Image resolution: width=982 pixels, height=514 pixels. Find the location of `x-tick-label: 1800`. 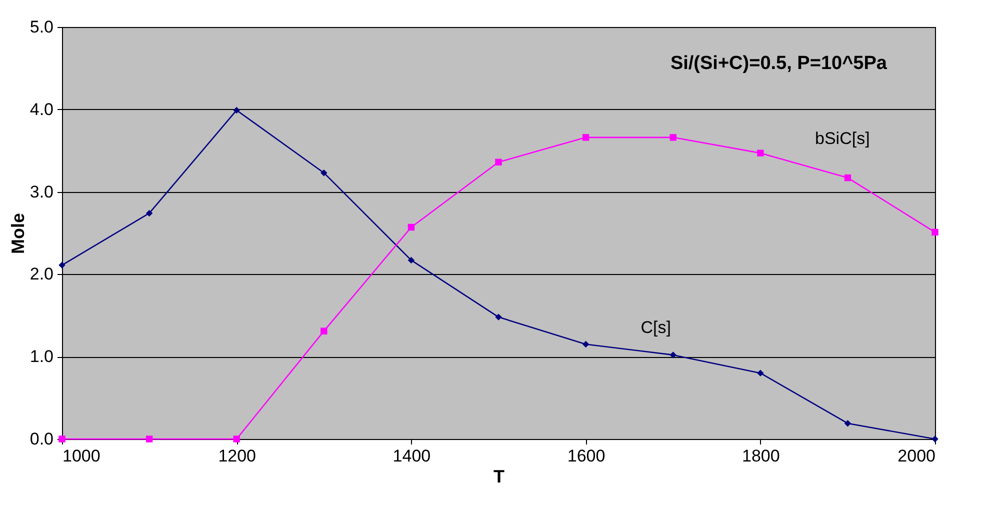

x-tick-label: 1800 is located at coordinates (761, 456).